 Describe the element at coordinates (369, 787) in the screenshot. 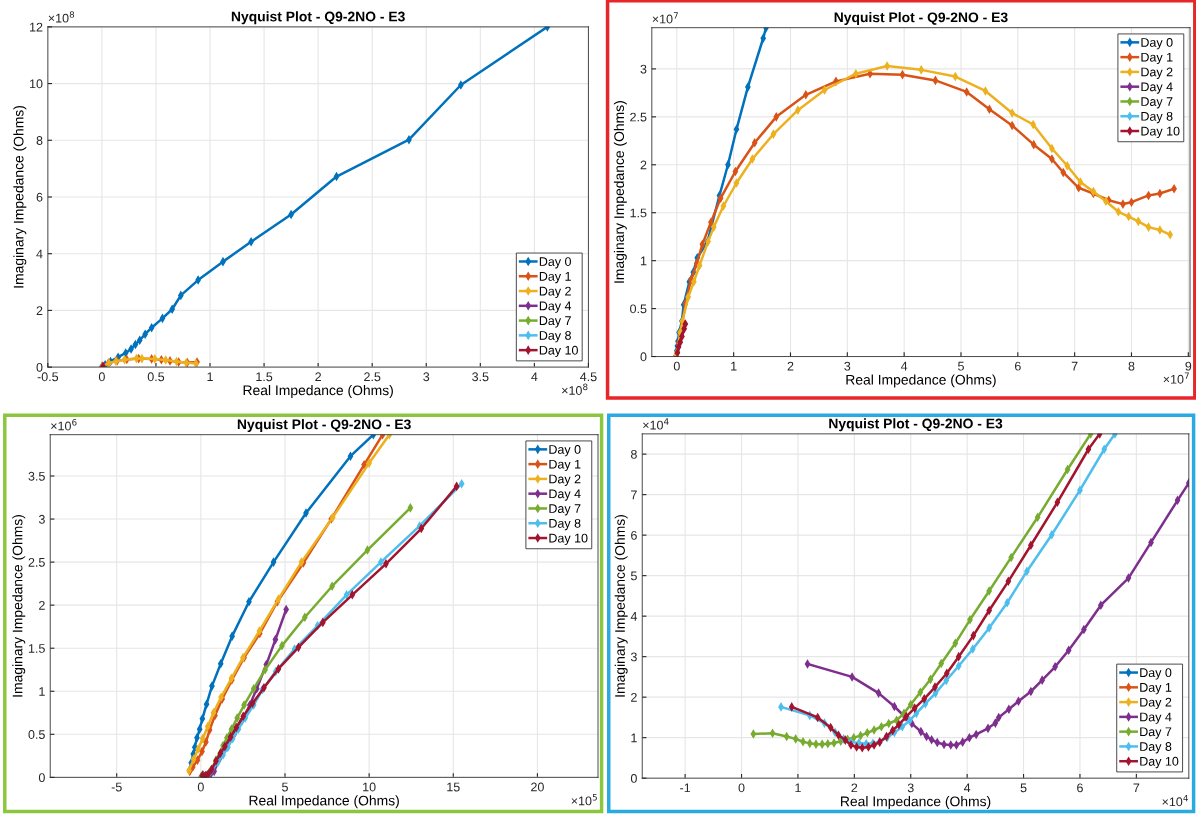

I see `x-tick-label: 10` at that location.